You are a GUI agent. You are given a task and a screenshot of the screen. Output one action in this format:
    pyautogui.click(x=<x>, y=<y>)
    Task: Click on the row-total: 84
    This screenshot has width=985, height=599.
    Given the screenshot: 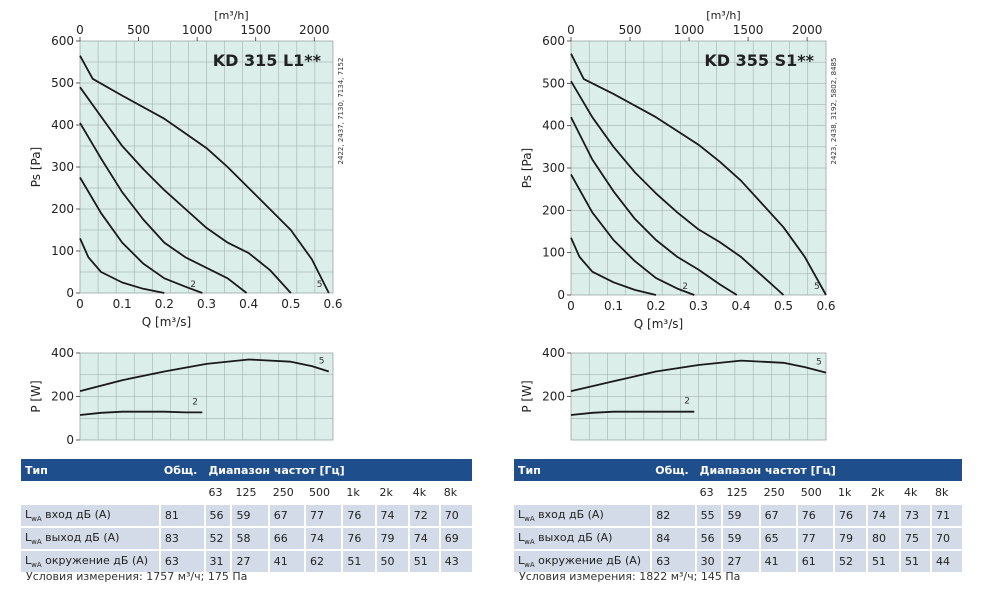 What is the action you would take?
    pyautogui.click(x=673, y=538)
    